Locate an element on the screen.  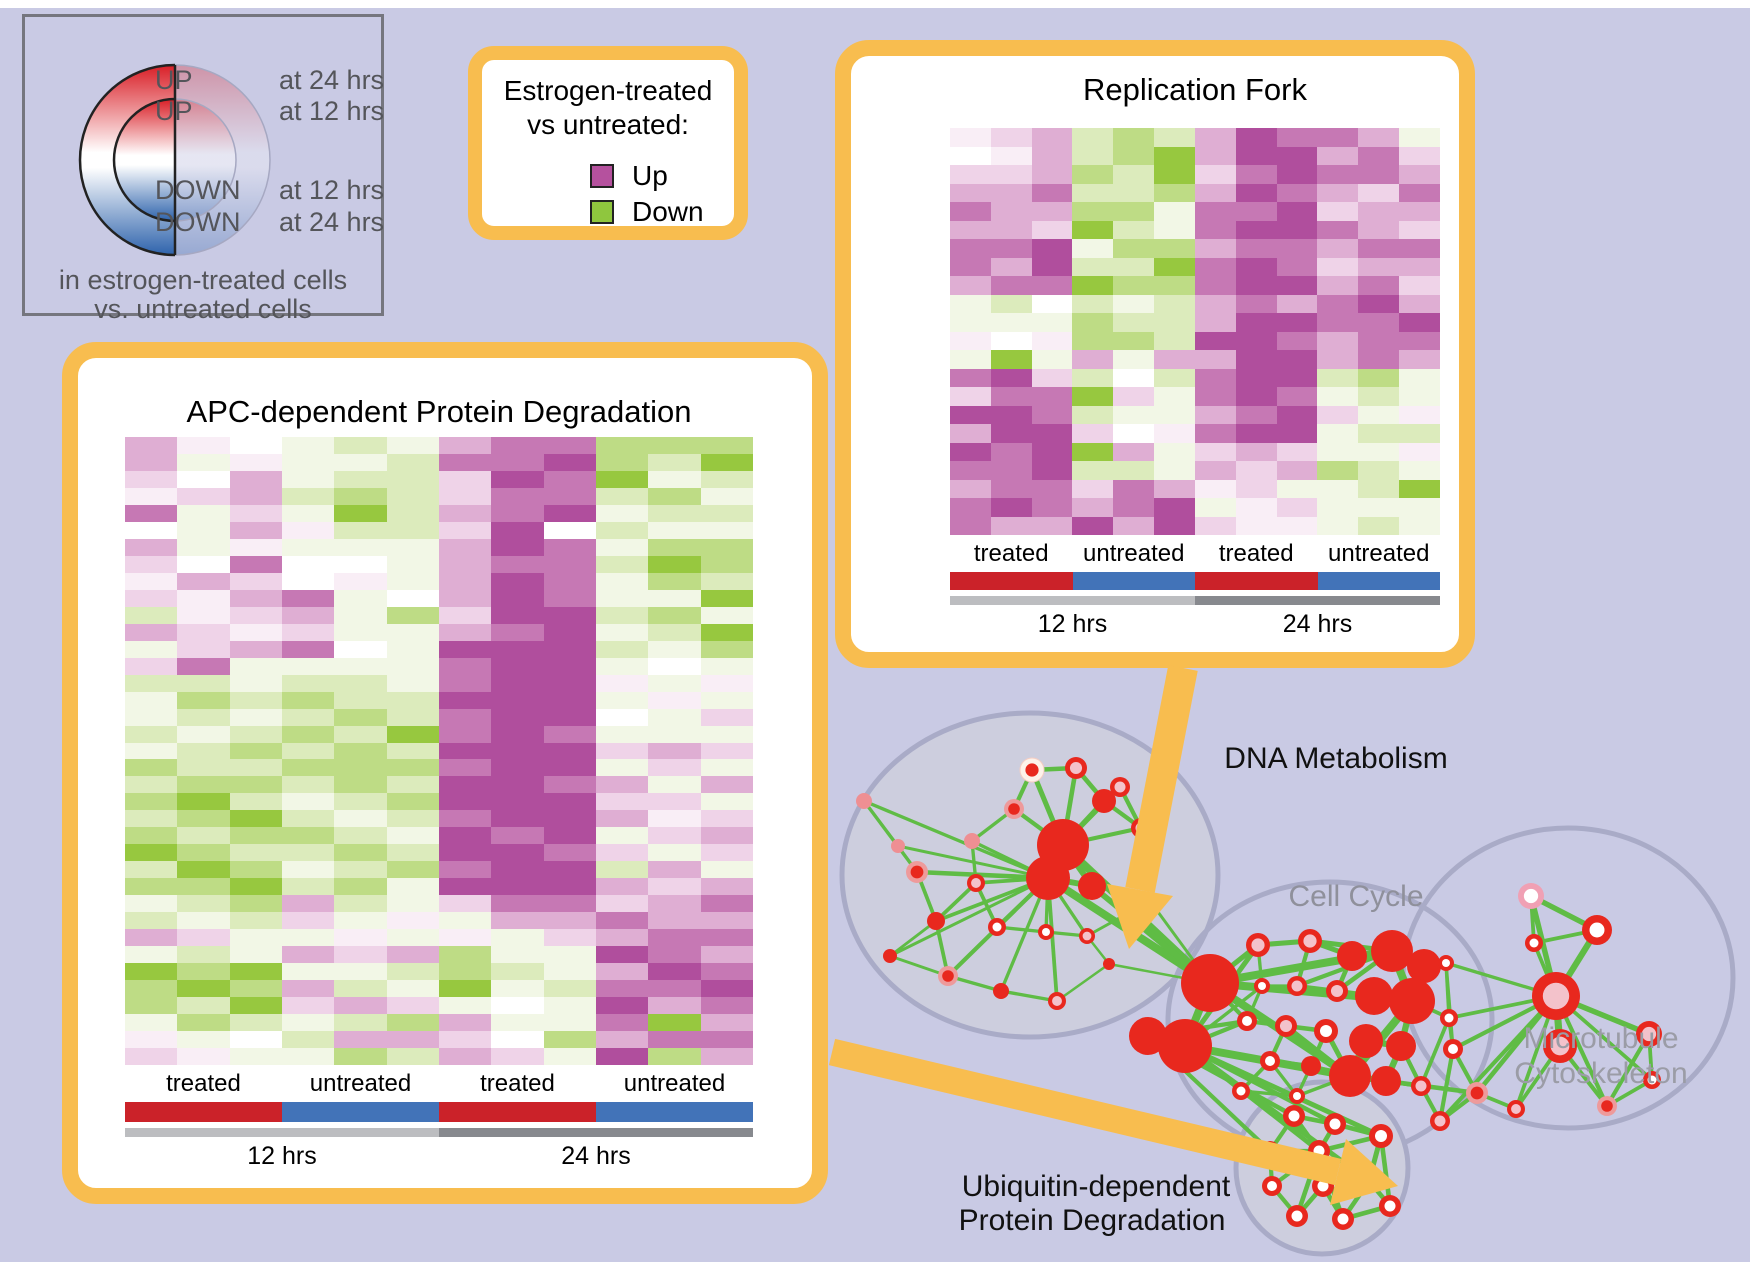
apc-time-label-12: 12 hrs is located at coordinates (282, 1156).